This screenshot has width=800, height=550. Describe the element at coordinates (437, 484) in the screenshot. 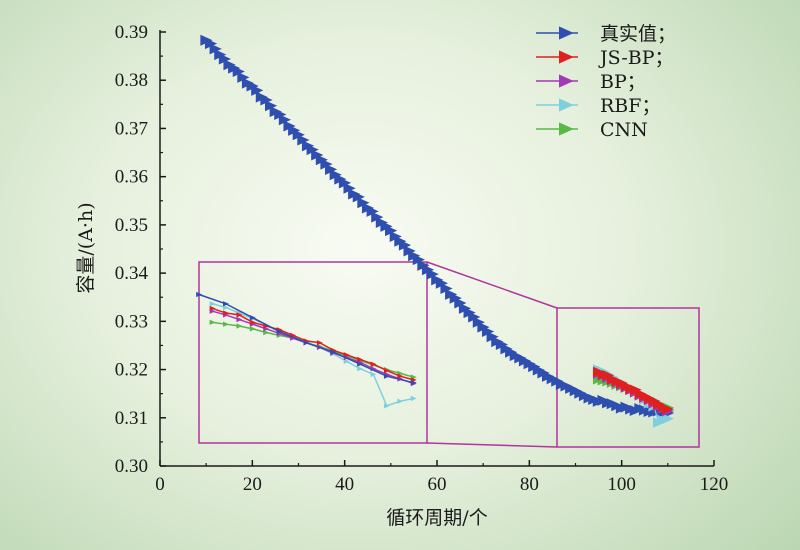

I see `x-tick-label: 60` at that location.